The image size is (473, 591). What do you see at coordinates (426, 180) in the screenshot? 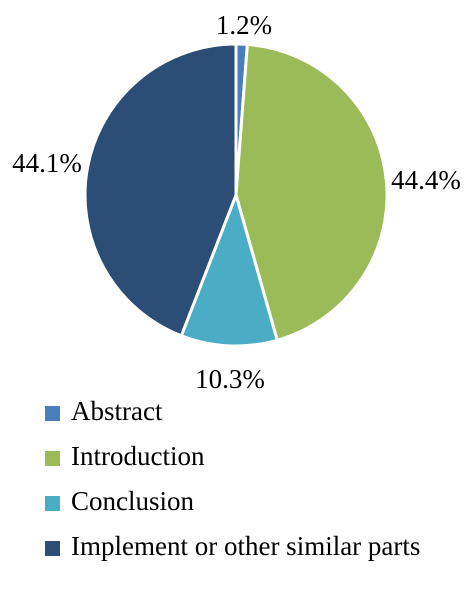
I see `value-label-introduction: 44.4%` at bounding box center [426, 180].